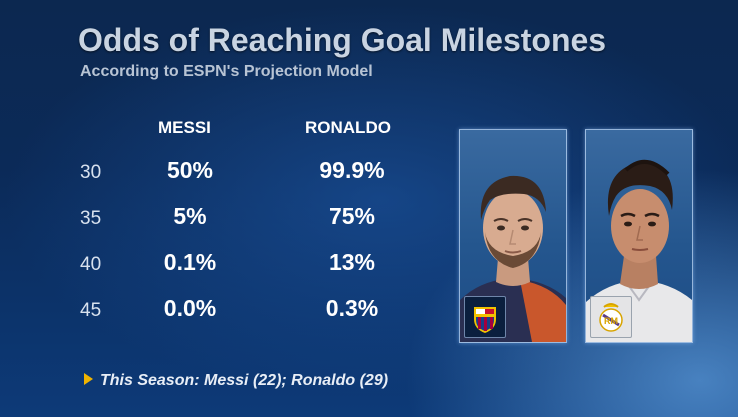  What do you see at coordinates (190, 262) in the screenshot?
I see `cell-messi-odds: 0.1%` at bounding box center [190, 262].